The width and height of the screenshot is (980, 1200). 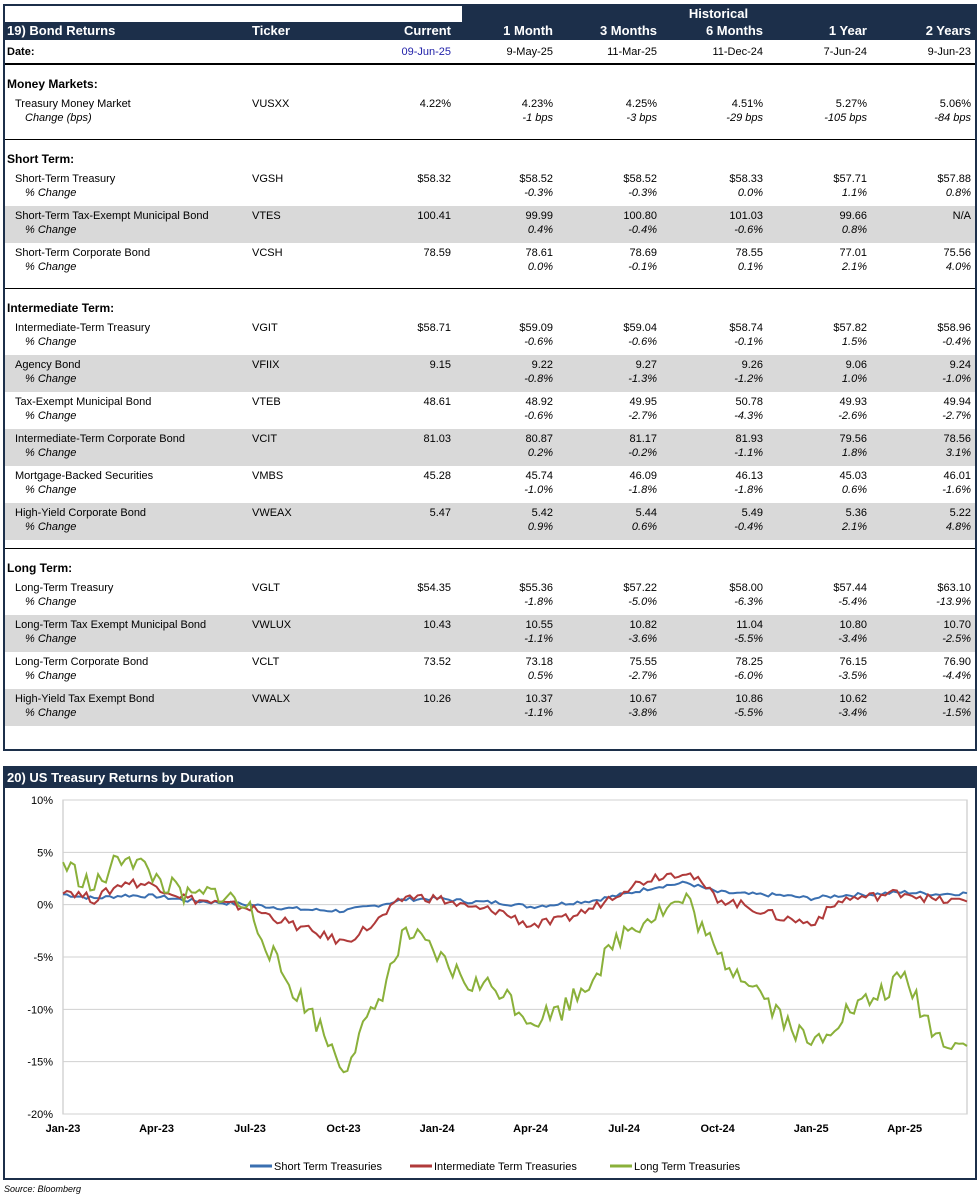 What do you see at coordinates (540, 267) in the screenshot?
I see `change-m1: 0.0%` at bounding box center [540, 267].